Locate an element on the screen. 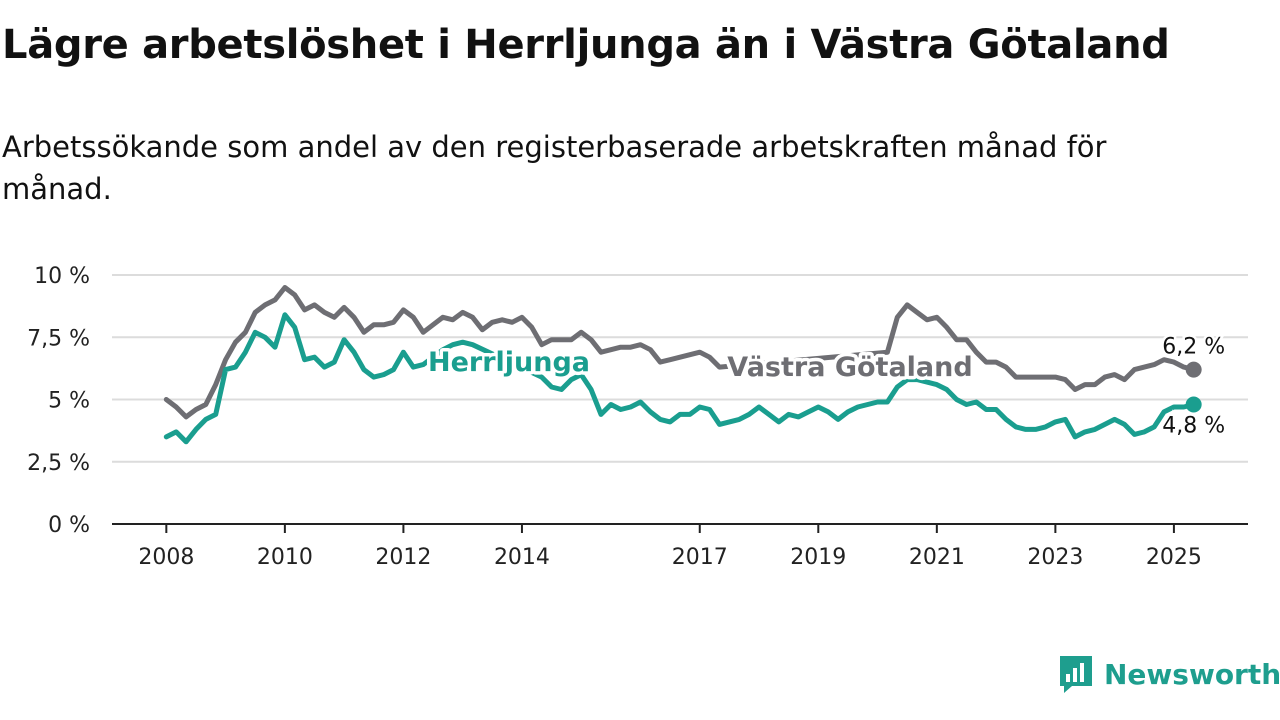  x-tick-label: 2014 is located at coordinates (522, 557).